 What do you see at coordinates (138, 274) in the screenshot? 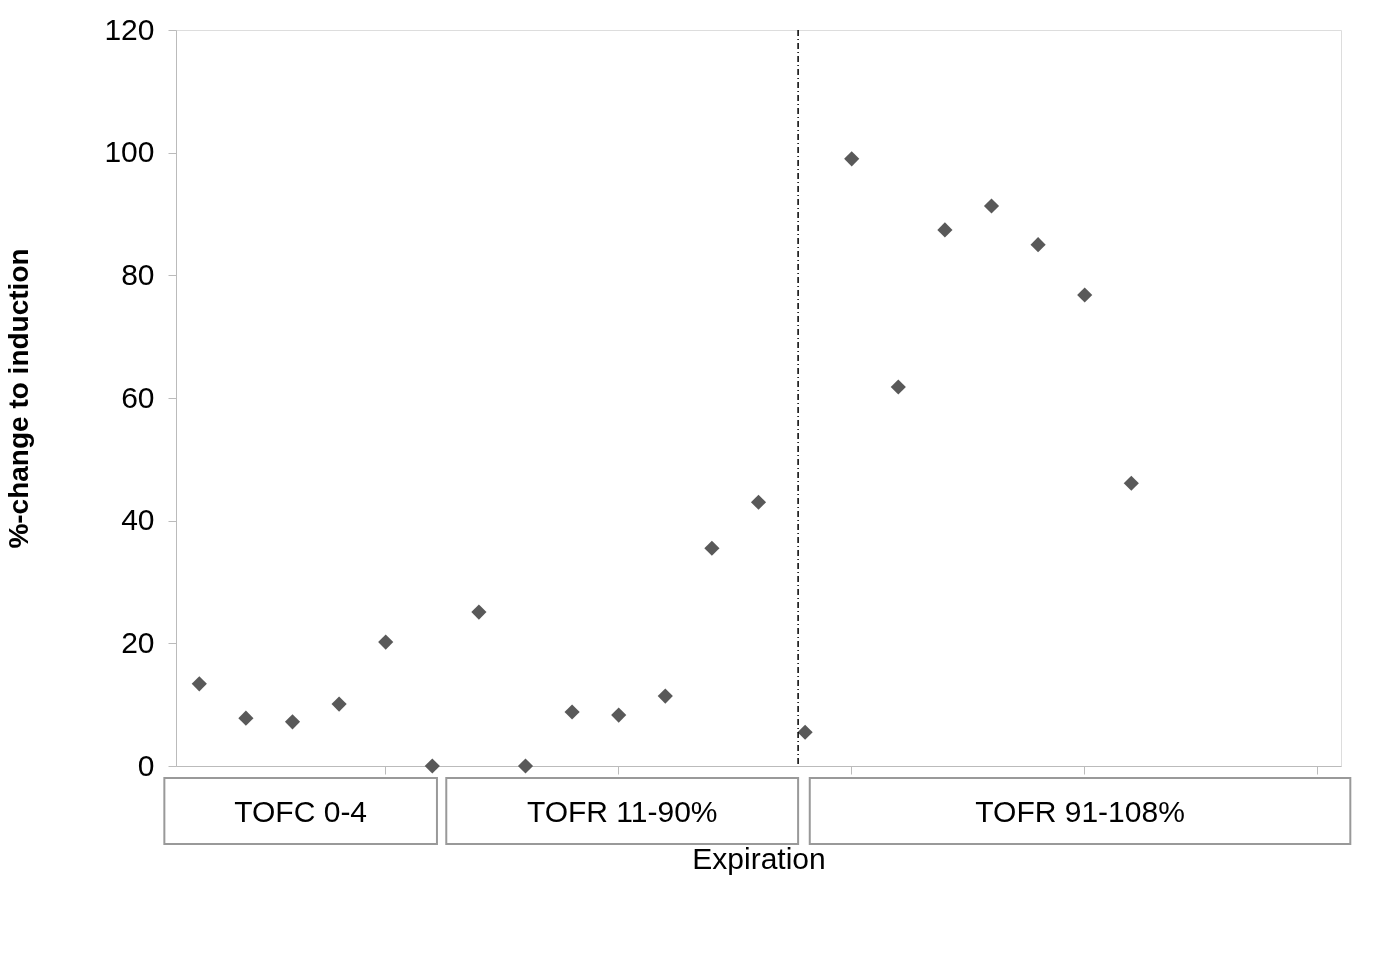
I see `y-tick-label: 80` at bounding box center [138, 274].